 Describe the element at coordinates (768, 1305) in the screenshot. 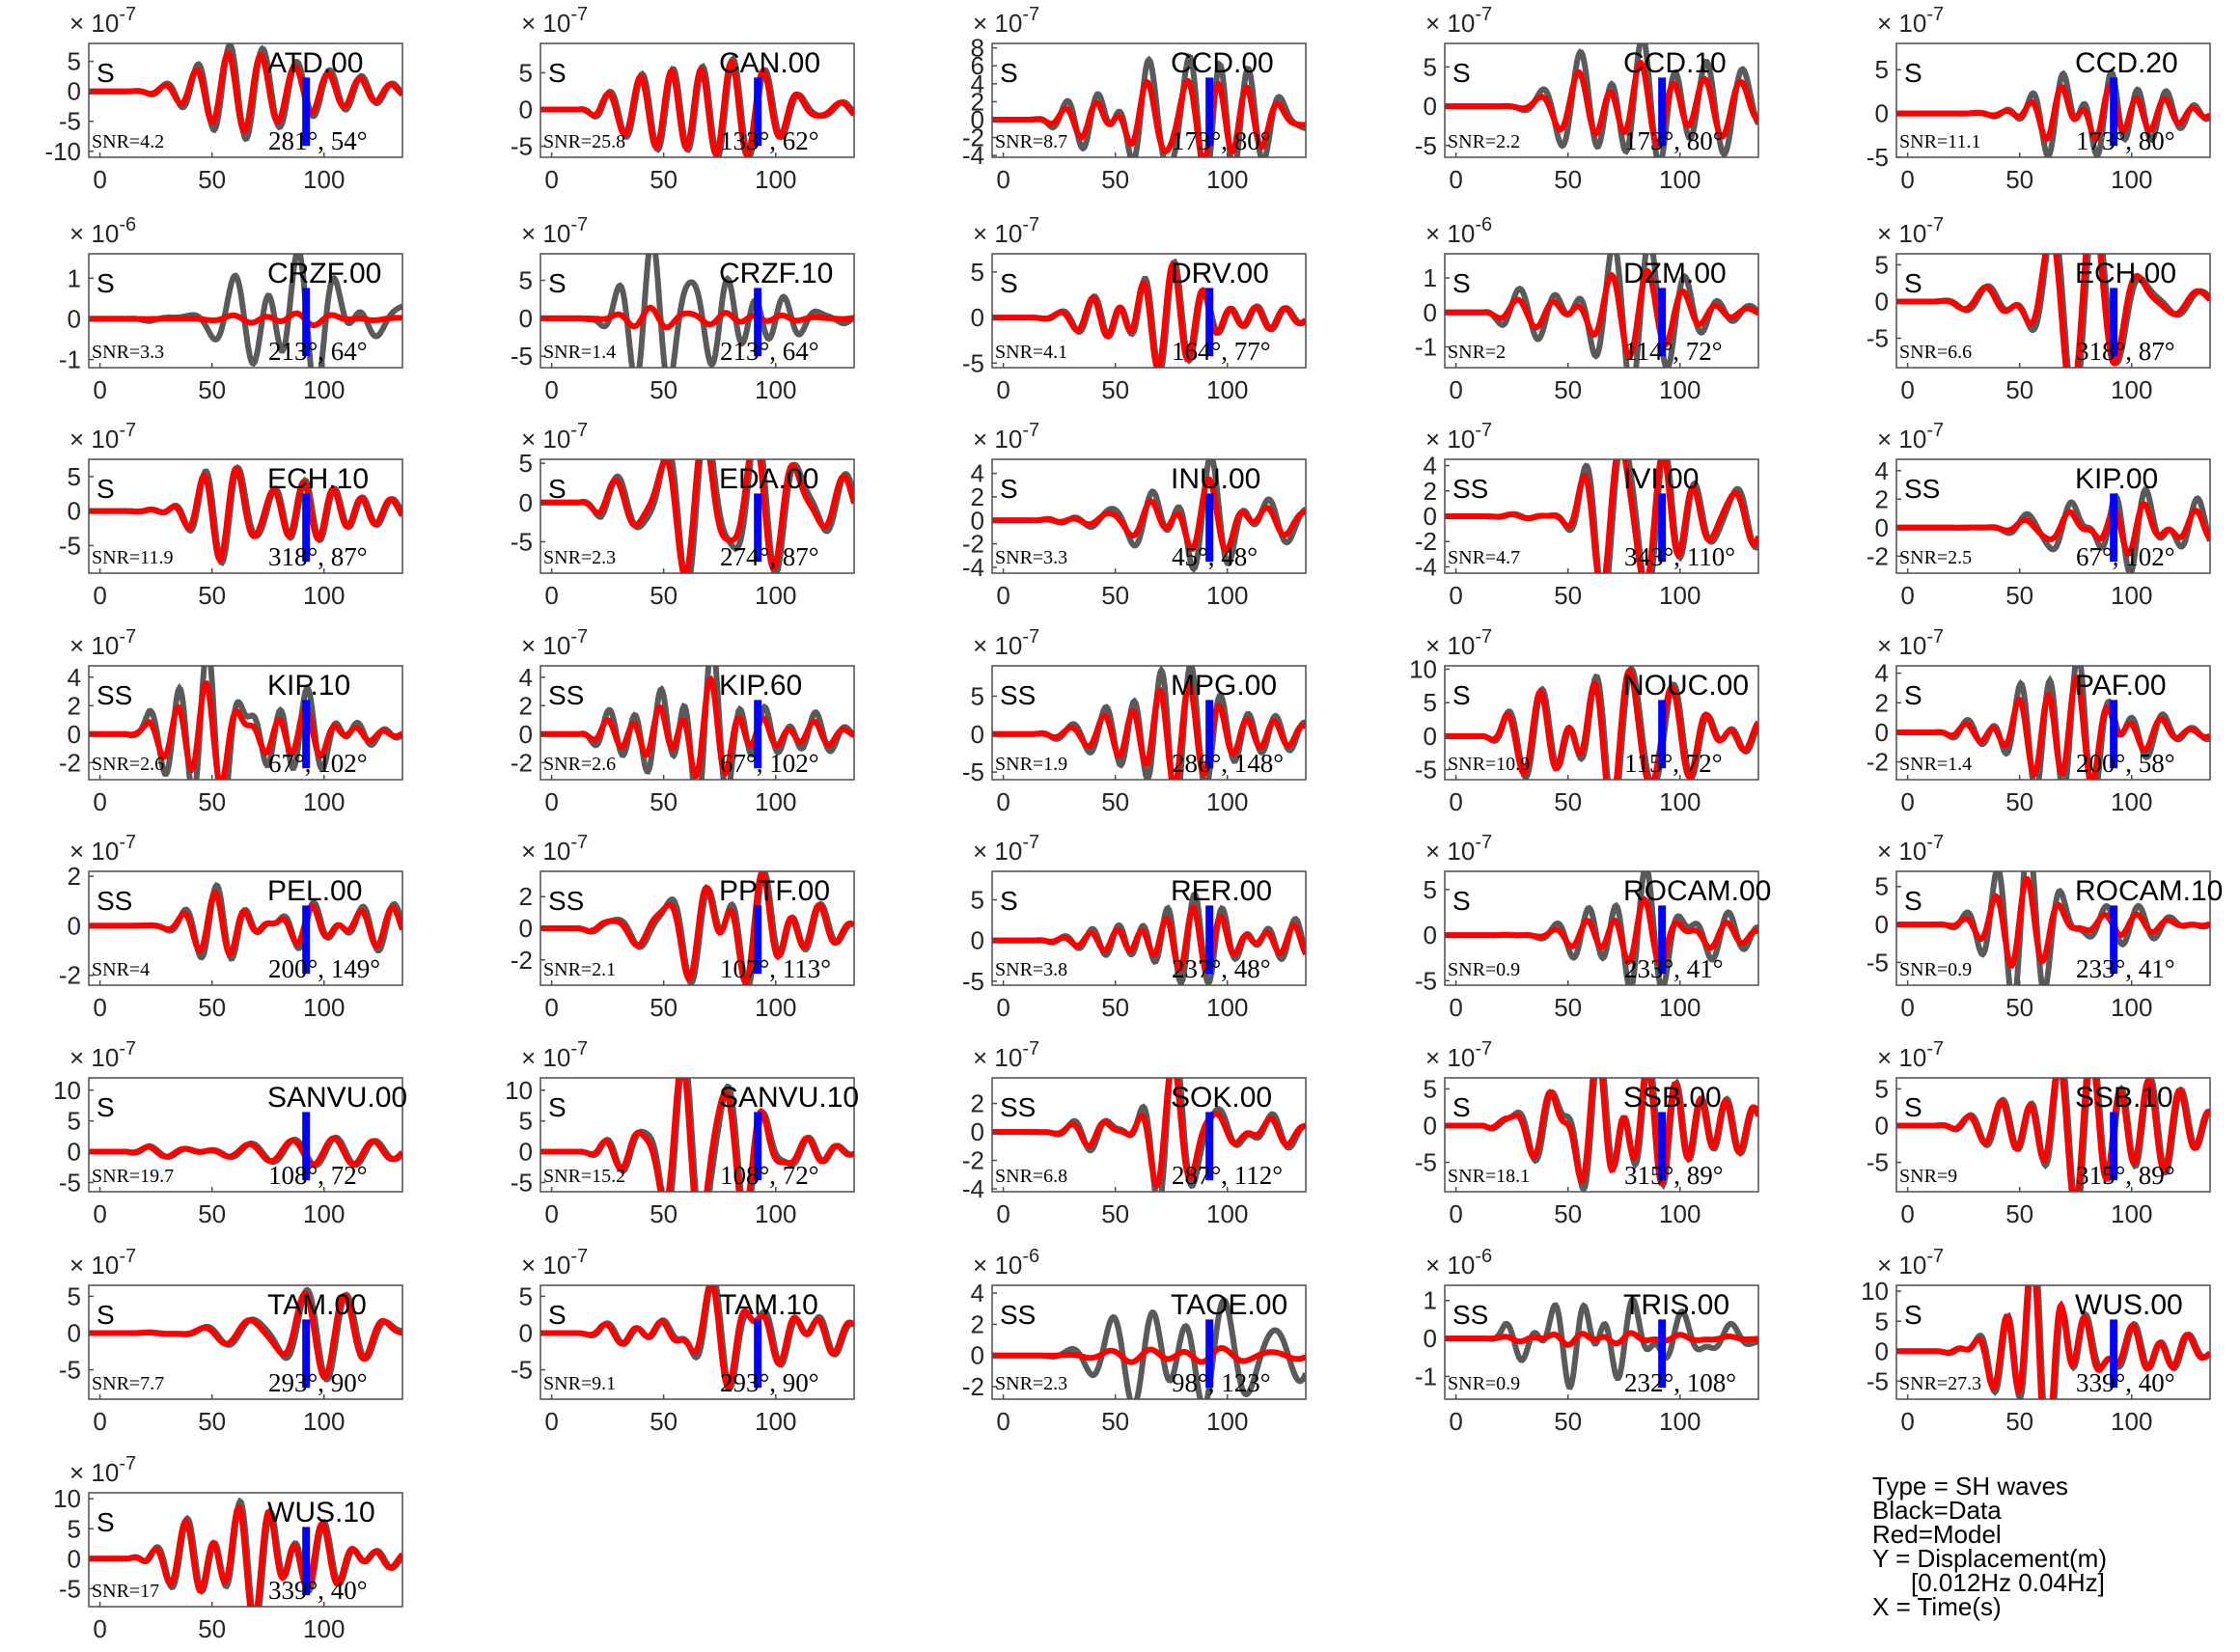

I see `station-label: TAM.10` at that location.